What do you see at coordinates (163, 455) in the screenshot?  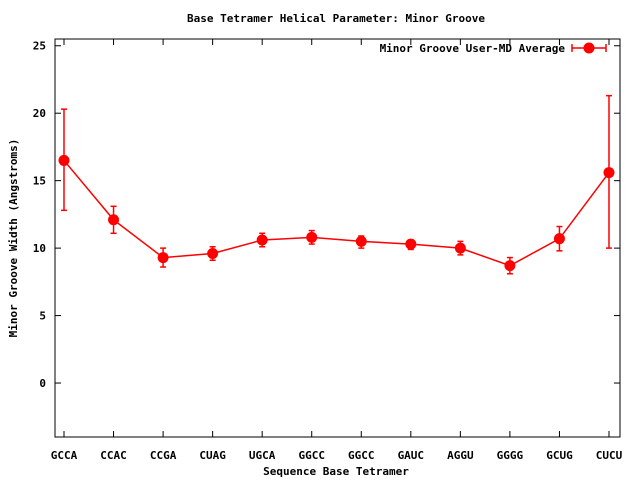 I see `x-tick-label: CCGA` at bounding box center [163, 455].